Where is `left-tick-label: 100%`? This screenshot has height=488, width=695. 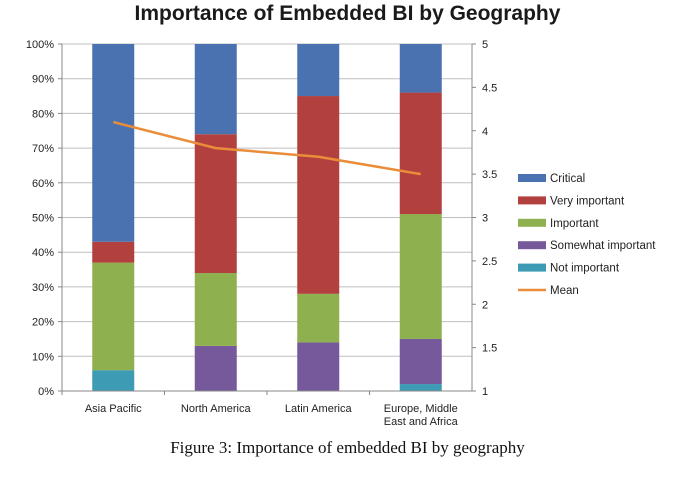 left-tick-label: 100% is located at coordinates (40, 45).